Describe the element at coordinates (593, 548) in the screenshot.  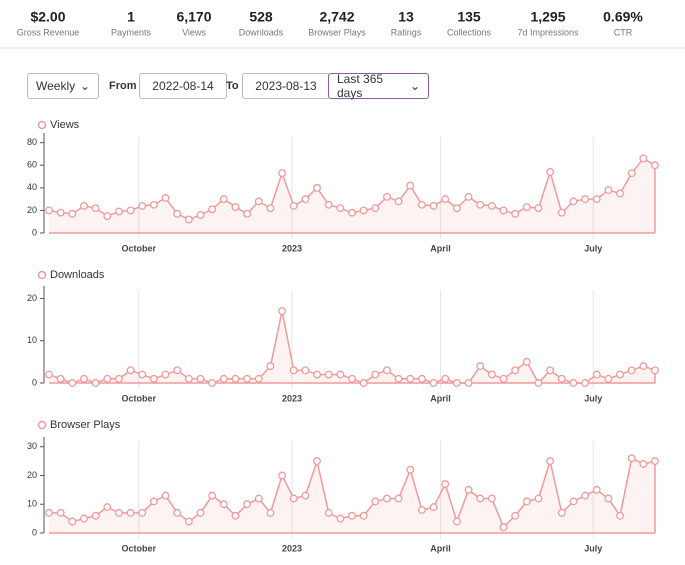
I see `x-tick-label: July` at that location.